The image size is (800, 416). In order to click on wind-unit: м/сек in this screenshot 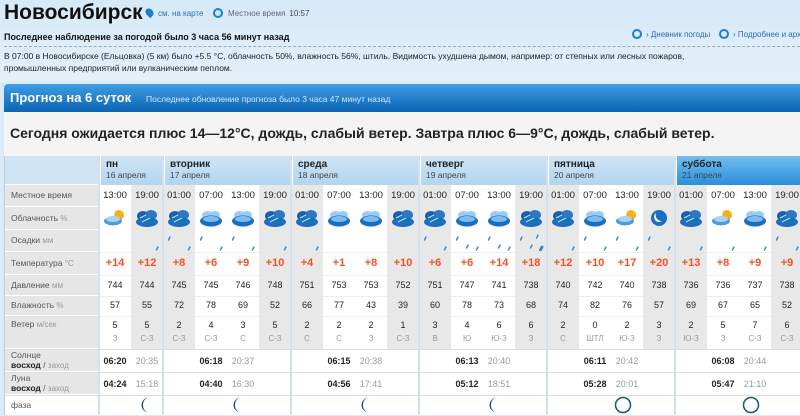, I will do `click(46, 324)`.